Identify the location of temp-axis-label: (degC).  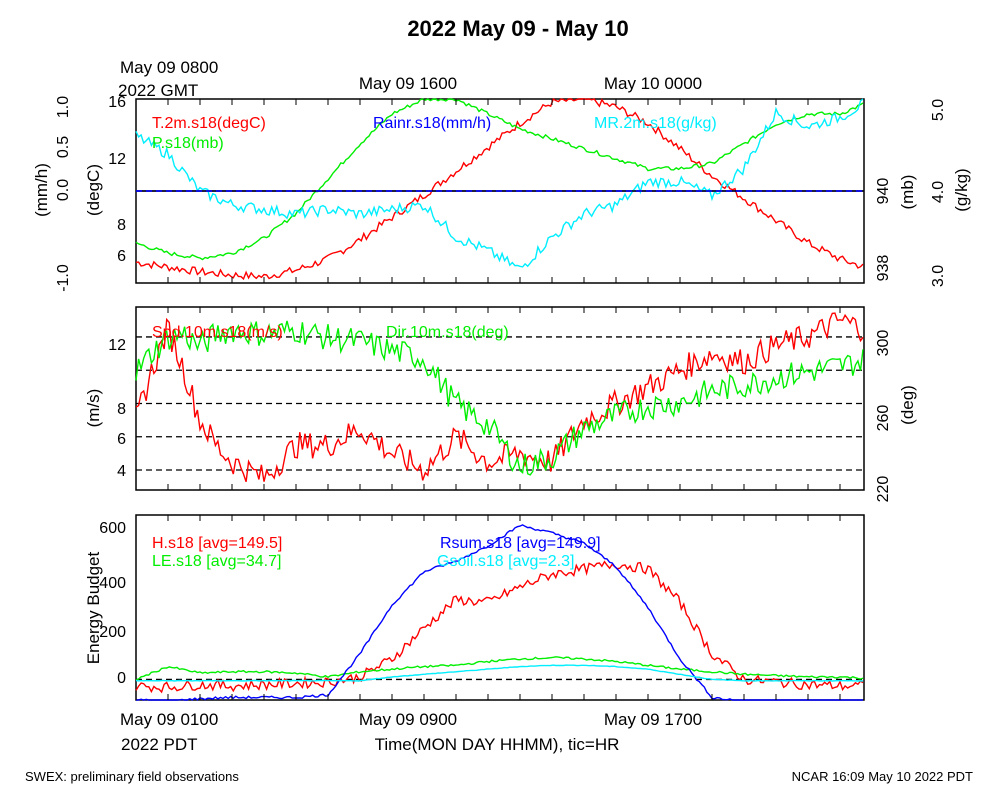
(93, 190).